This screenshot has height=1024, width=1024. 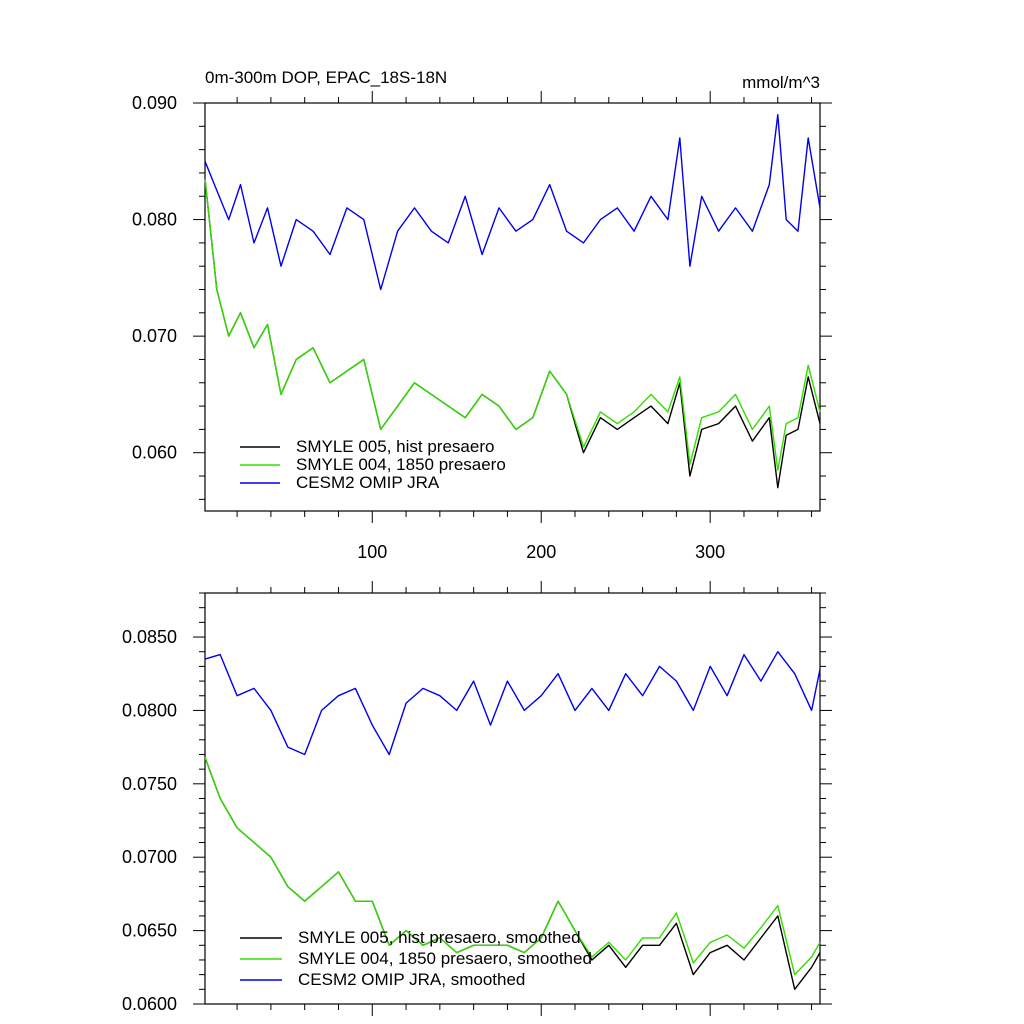 I want to click on chart-bottom-y-tick-label: 0.0700, so click(x=149, y=857).